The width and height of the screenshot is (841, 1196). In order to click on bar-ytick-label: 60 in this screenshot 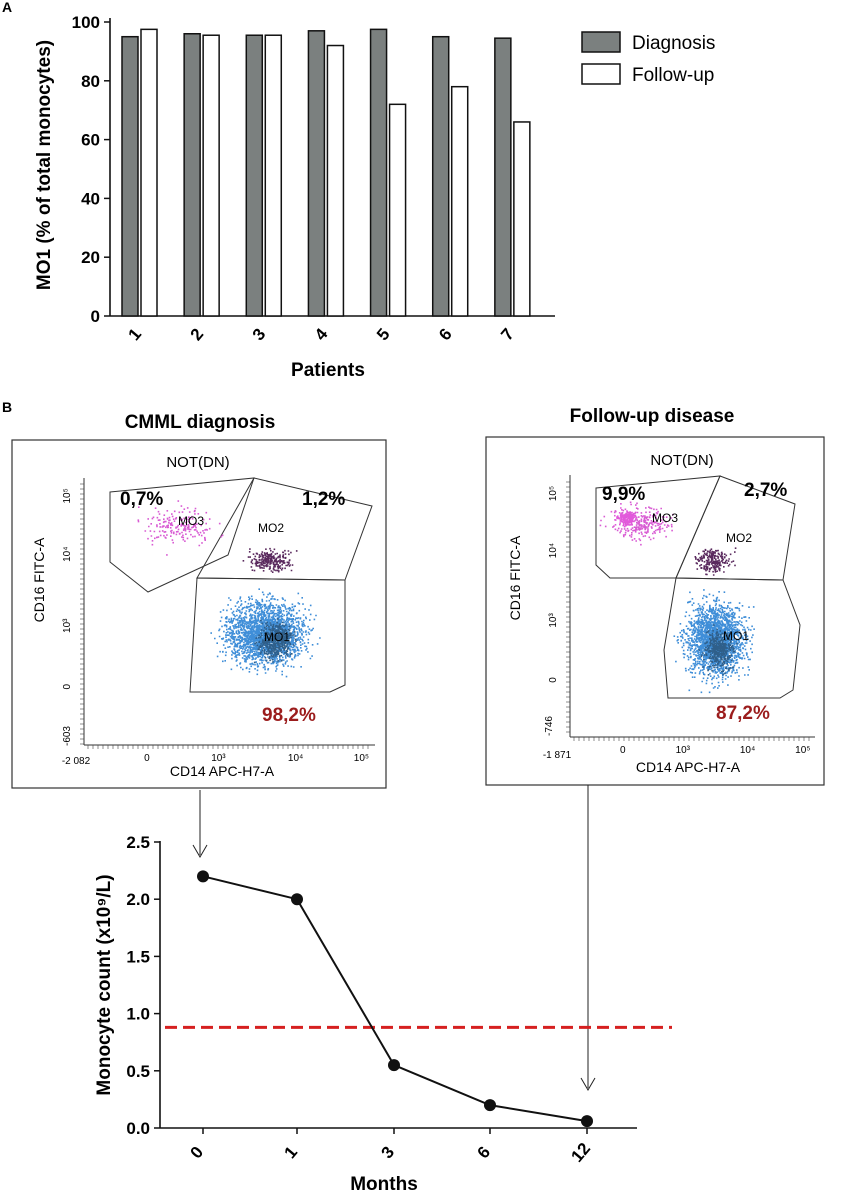, I will do `click(90, 140)`.